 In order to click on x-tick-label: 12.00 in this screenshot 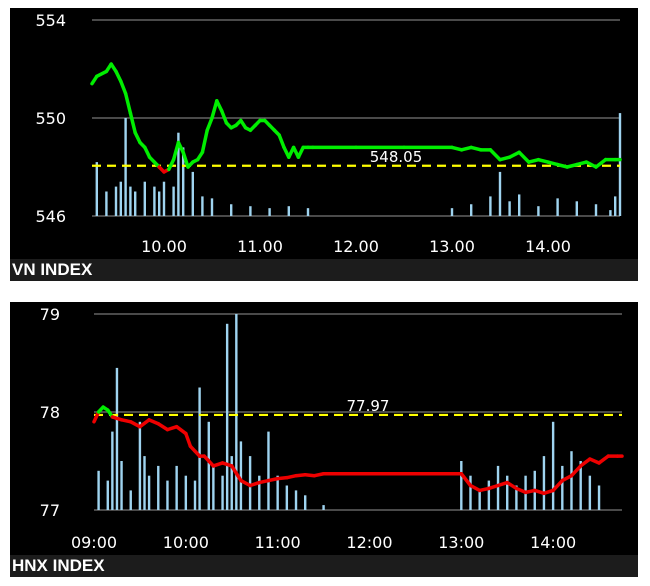, I will do `click(356, 246)`.